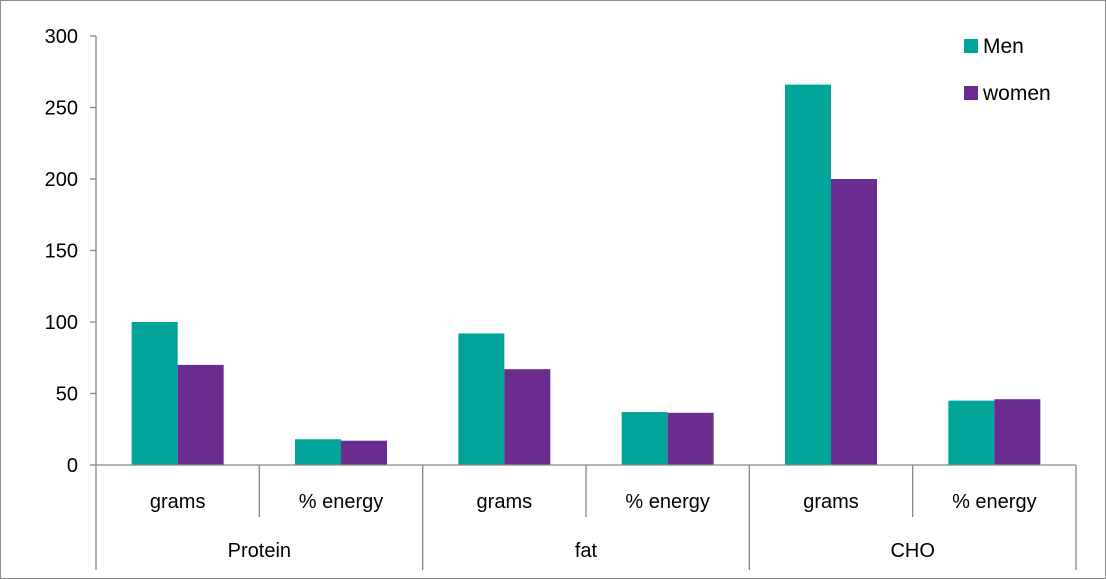  What do you see at coordinates (912, 551) in the screenshot?
I see `x-group-label: CHO` at bounding box center [912, 551].